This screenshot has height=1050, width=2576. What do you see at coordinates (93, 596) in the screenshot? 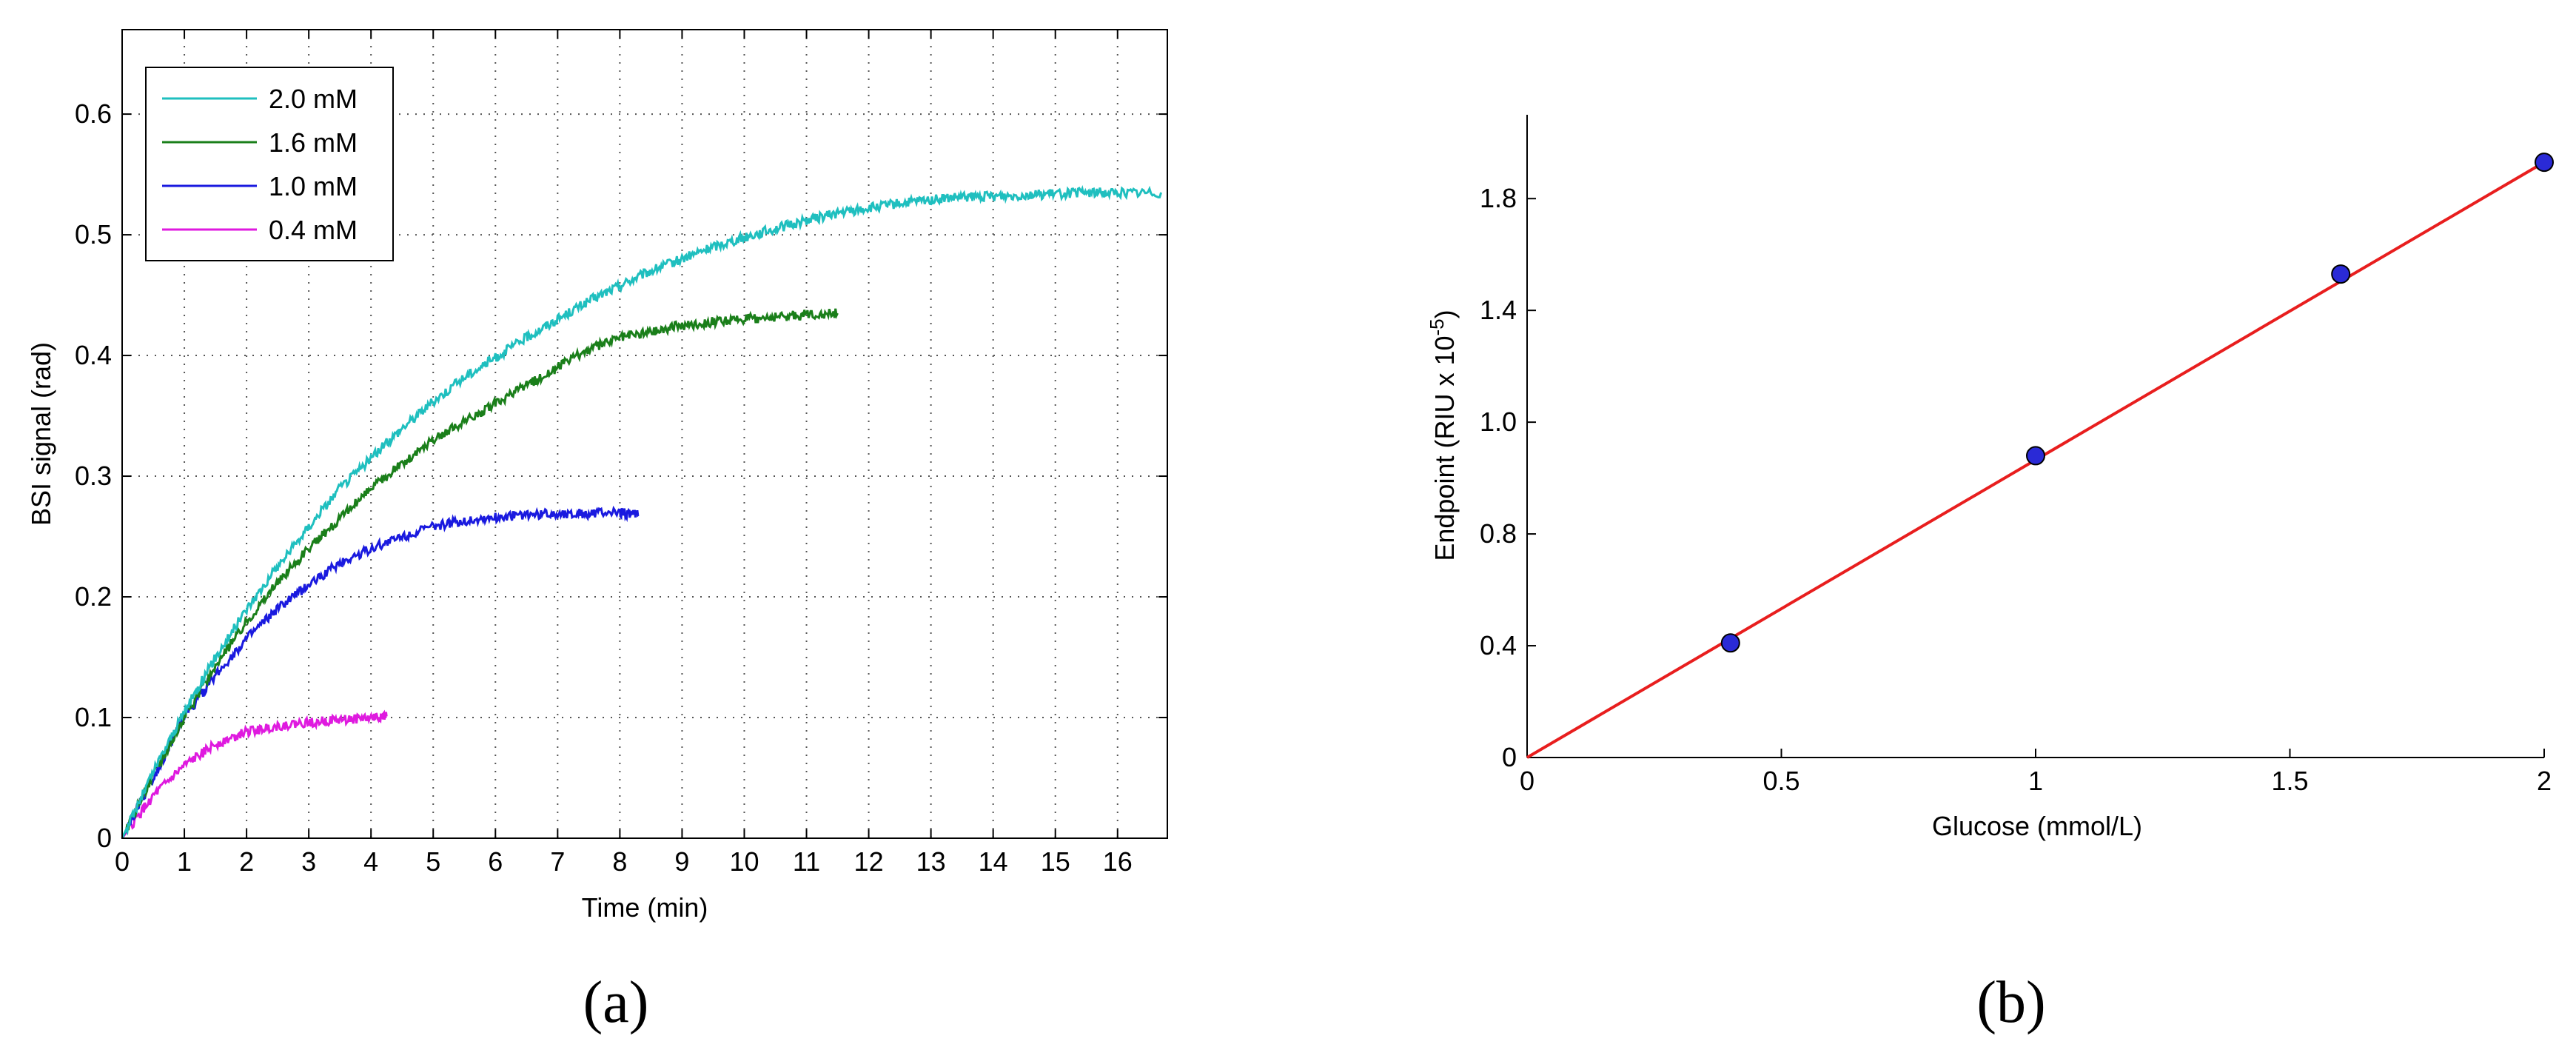
I see `y-tick-label-a: 0.2` at bounding box center [93, 596].